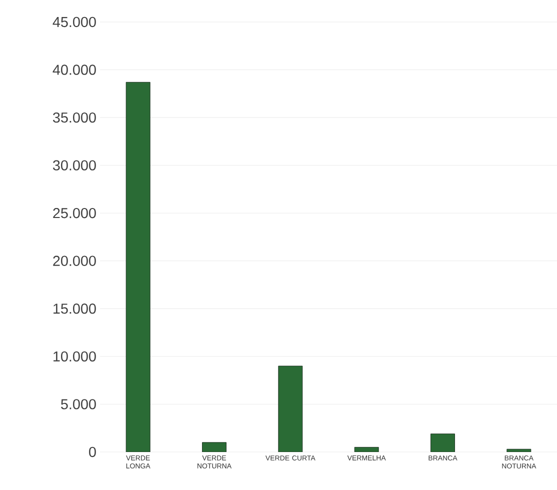  Describe the element at coordinates (75, 356) in the screenshot. I see `y-tick-label: 10.000` at that location.